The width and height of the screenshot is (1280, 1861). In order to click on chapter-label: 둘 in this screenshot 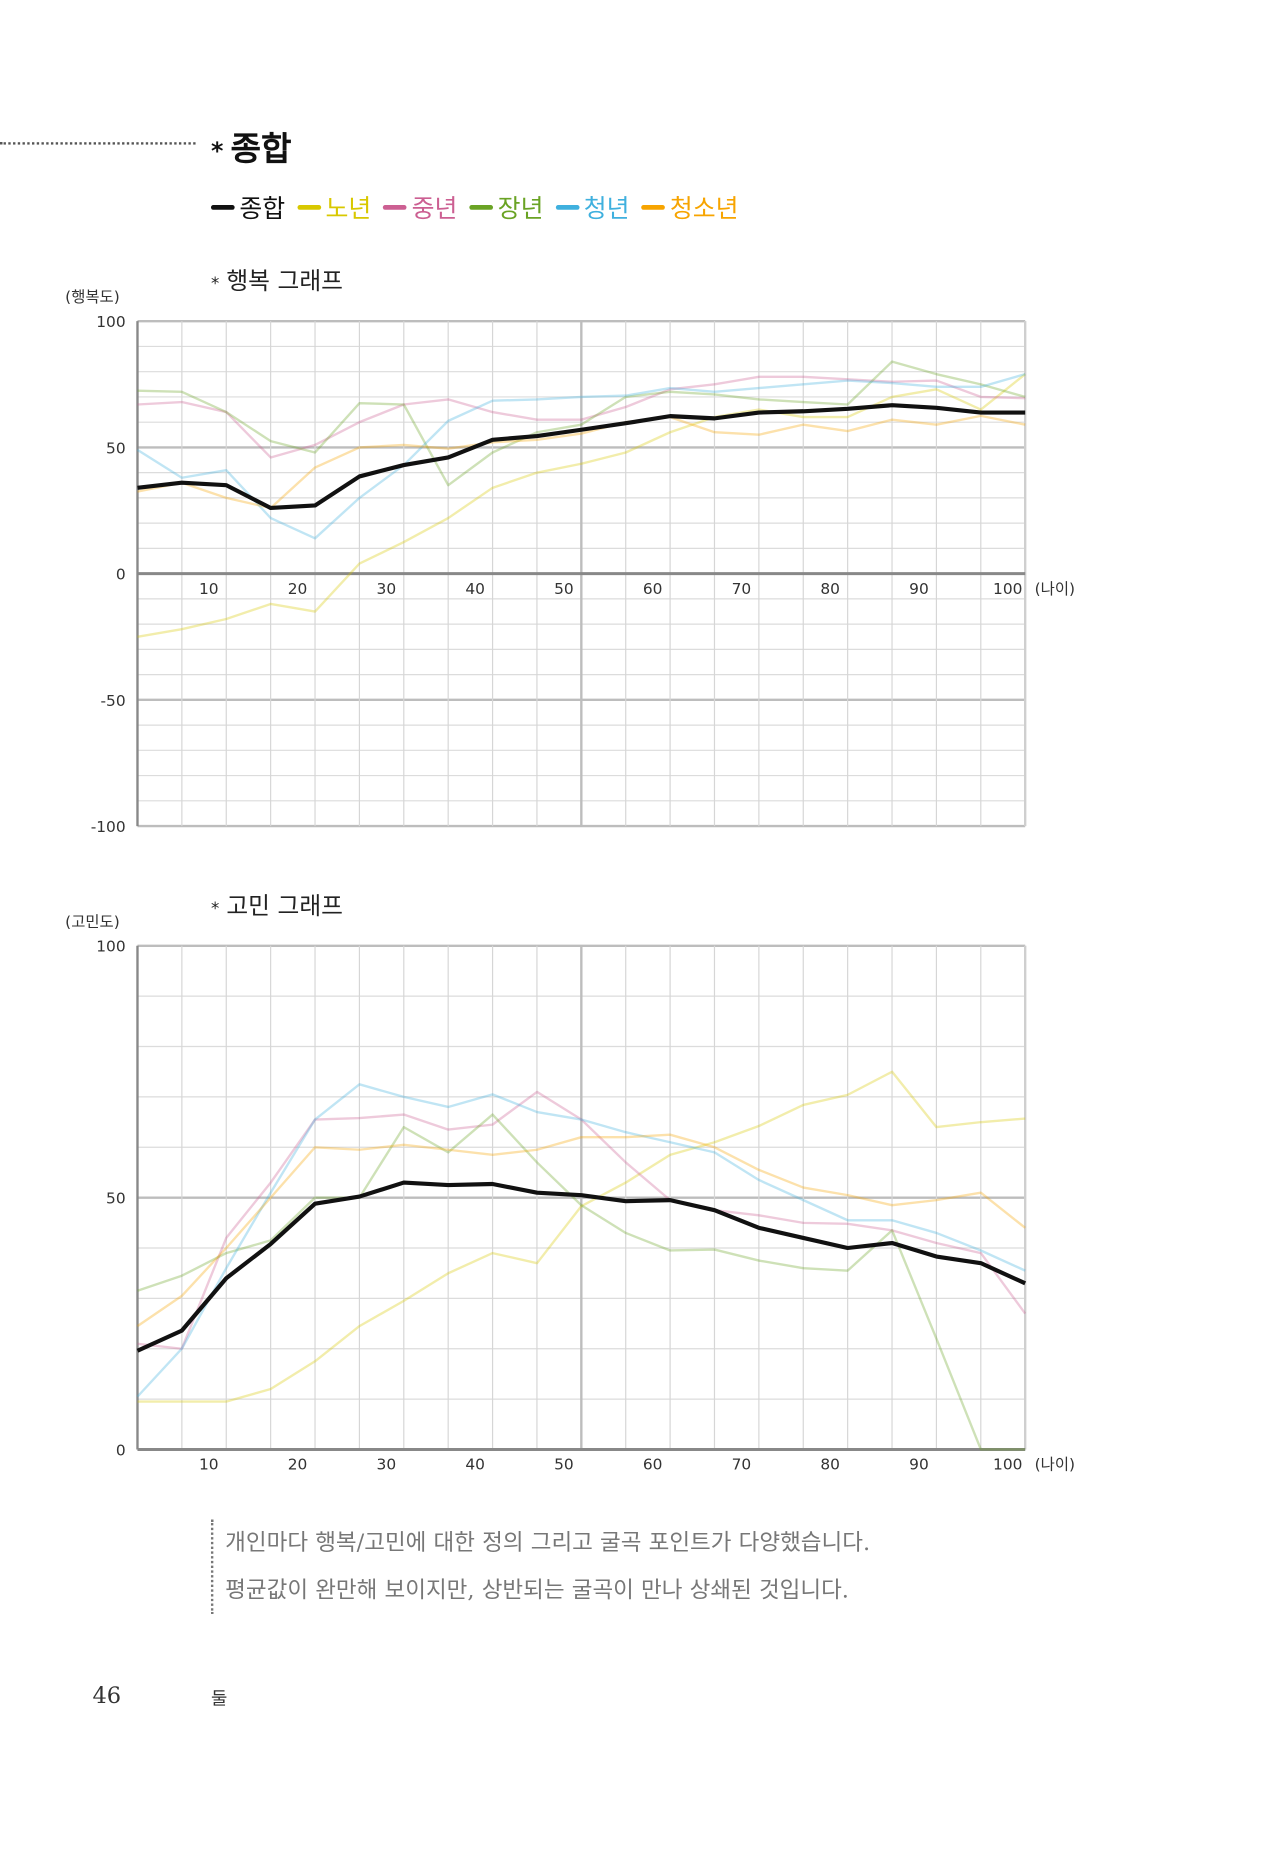, I will do `click(219, 1698)`.